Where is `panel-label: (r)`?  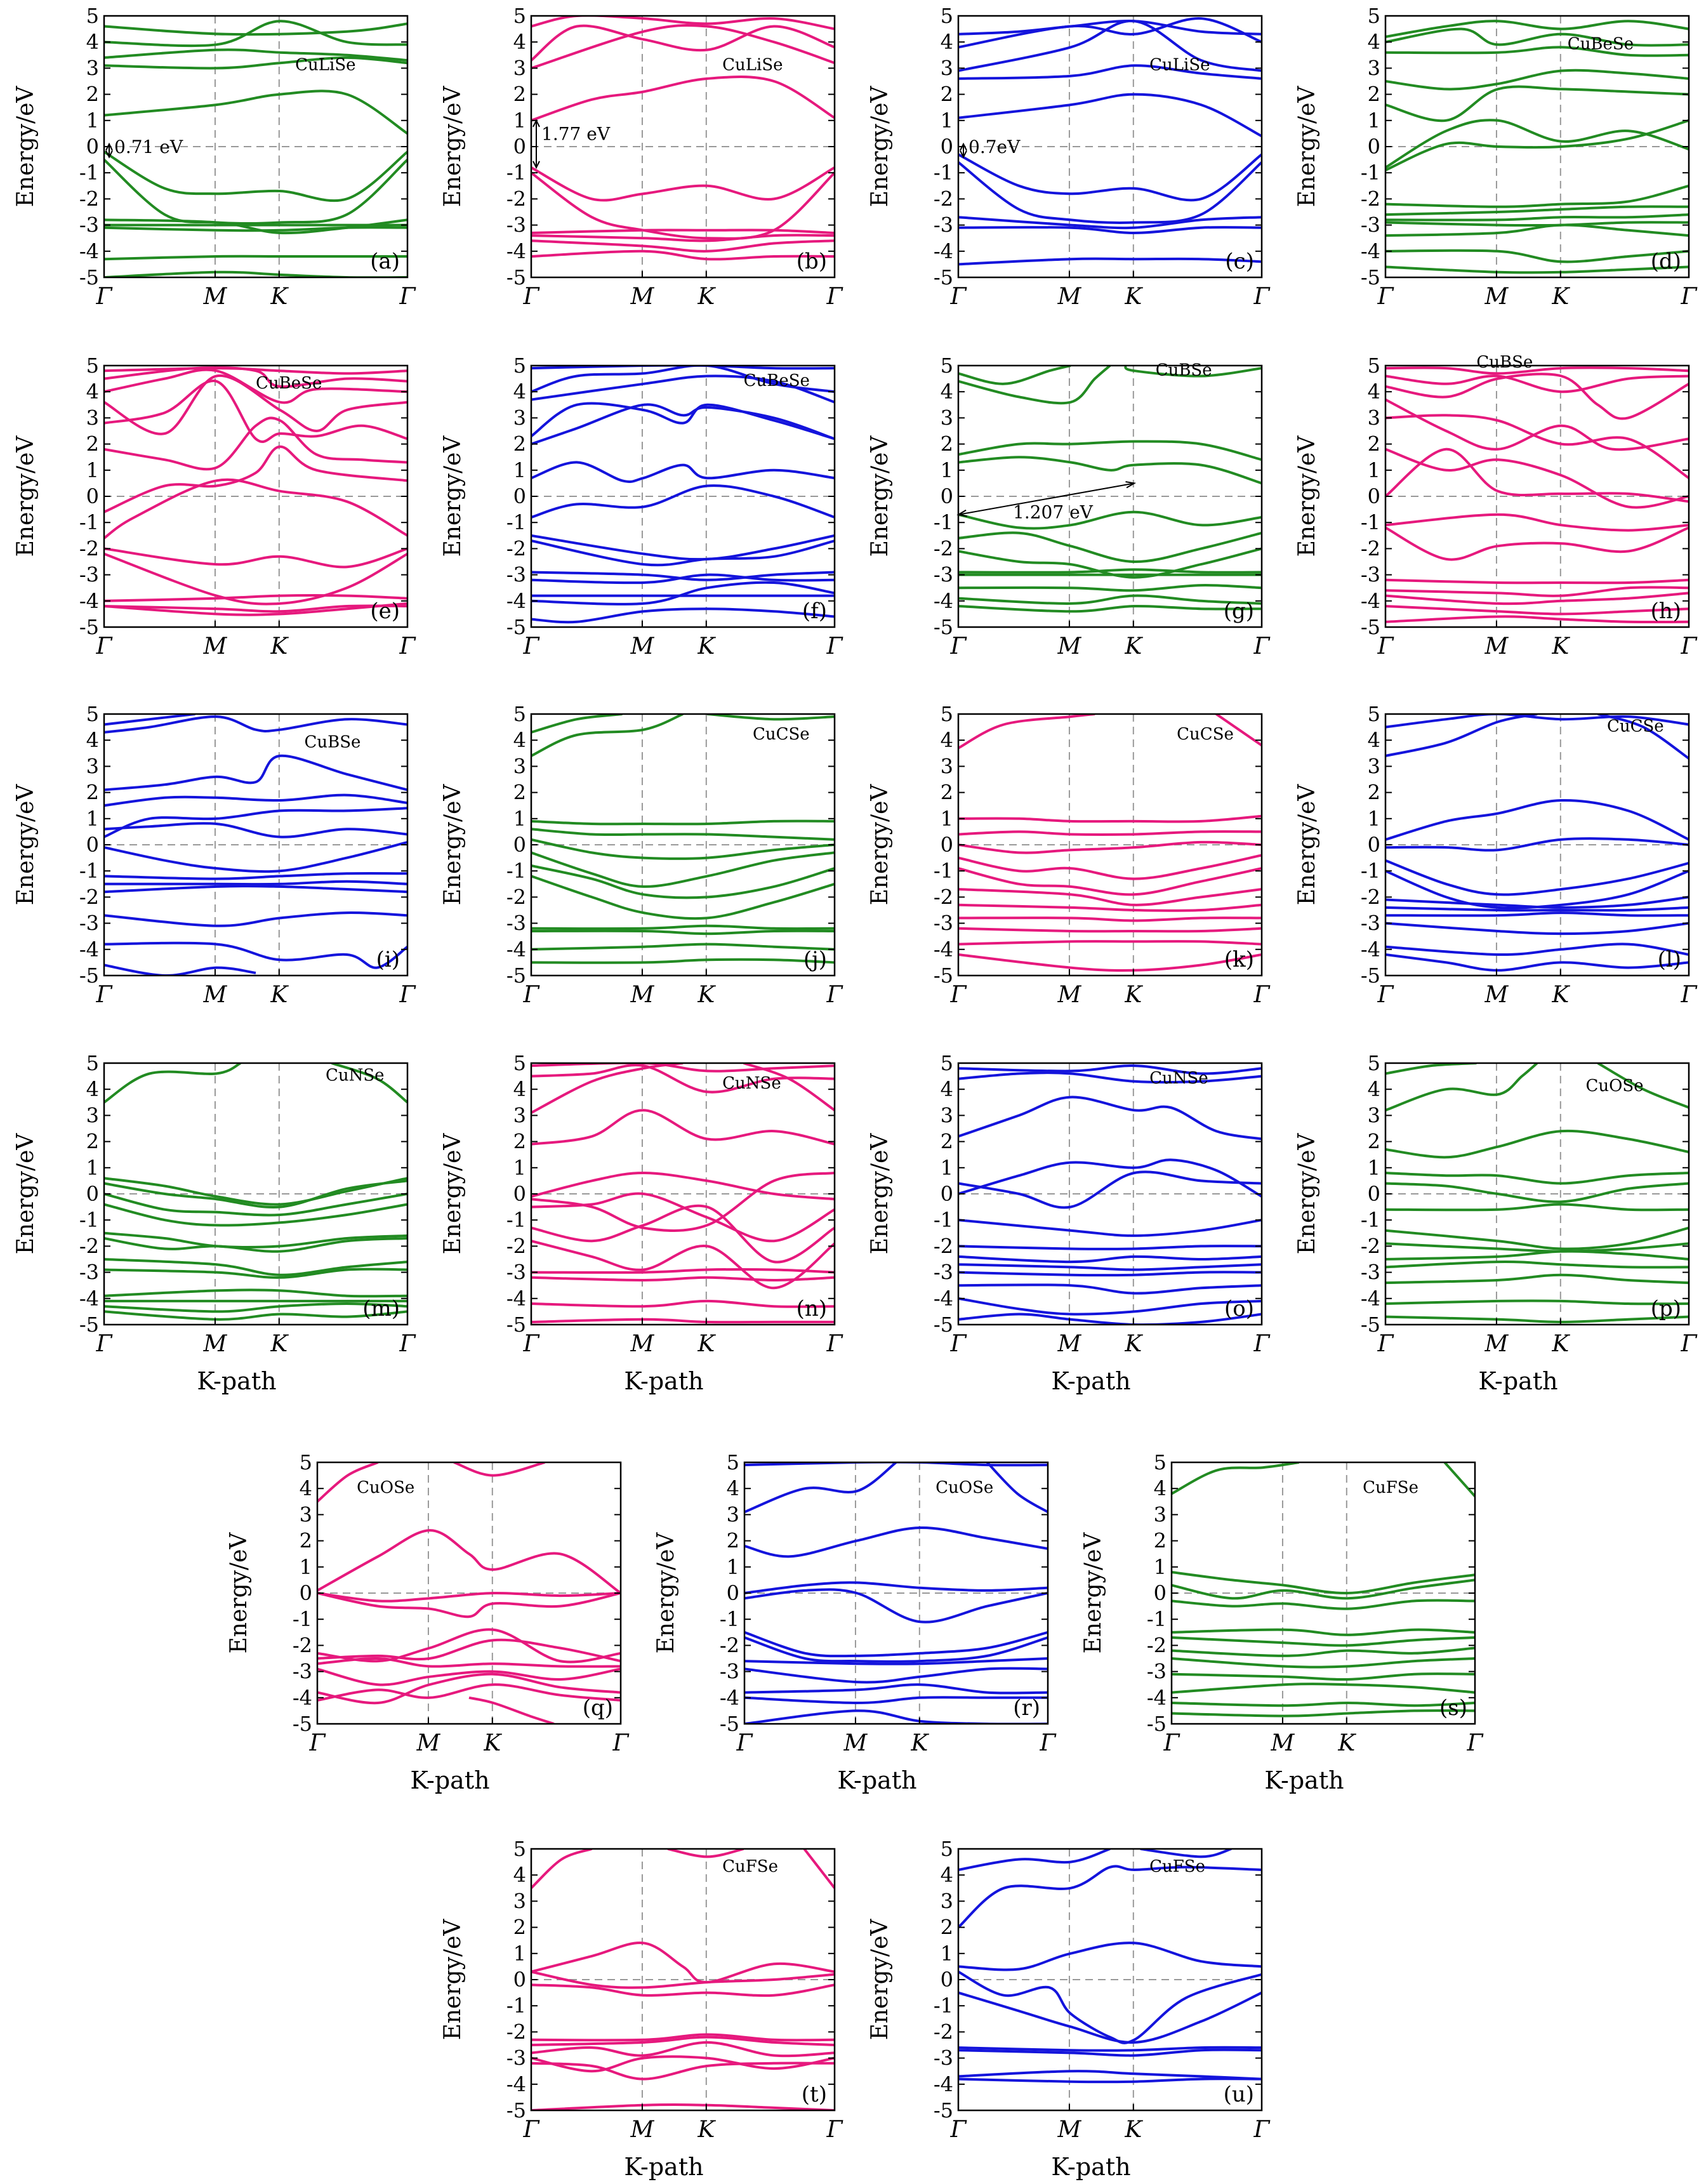 panel-label: (r) is located at coordinates (1026, 1708).